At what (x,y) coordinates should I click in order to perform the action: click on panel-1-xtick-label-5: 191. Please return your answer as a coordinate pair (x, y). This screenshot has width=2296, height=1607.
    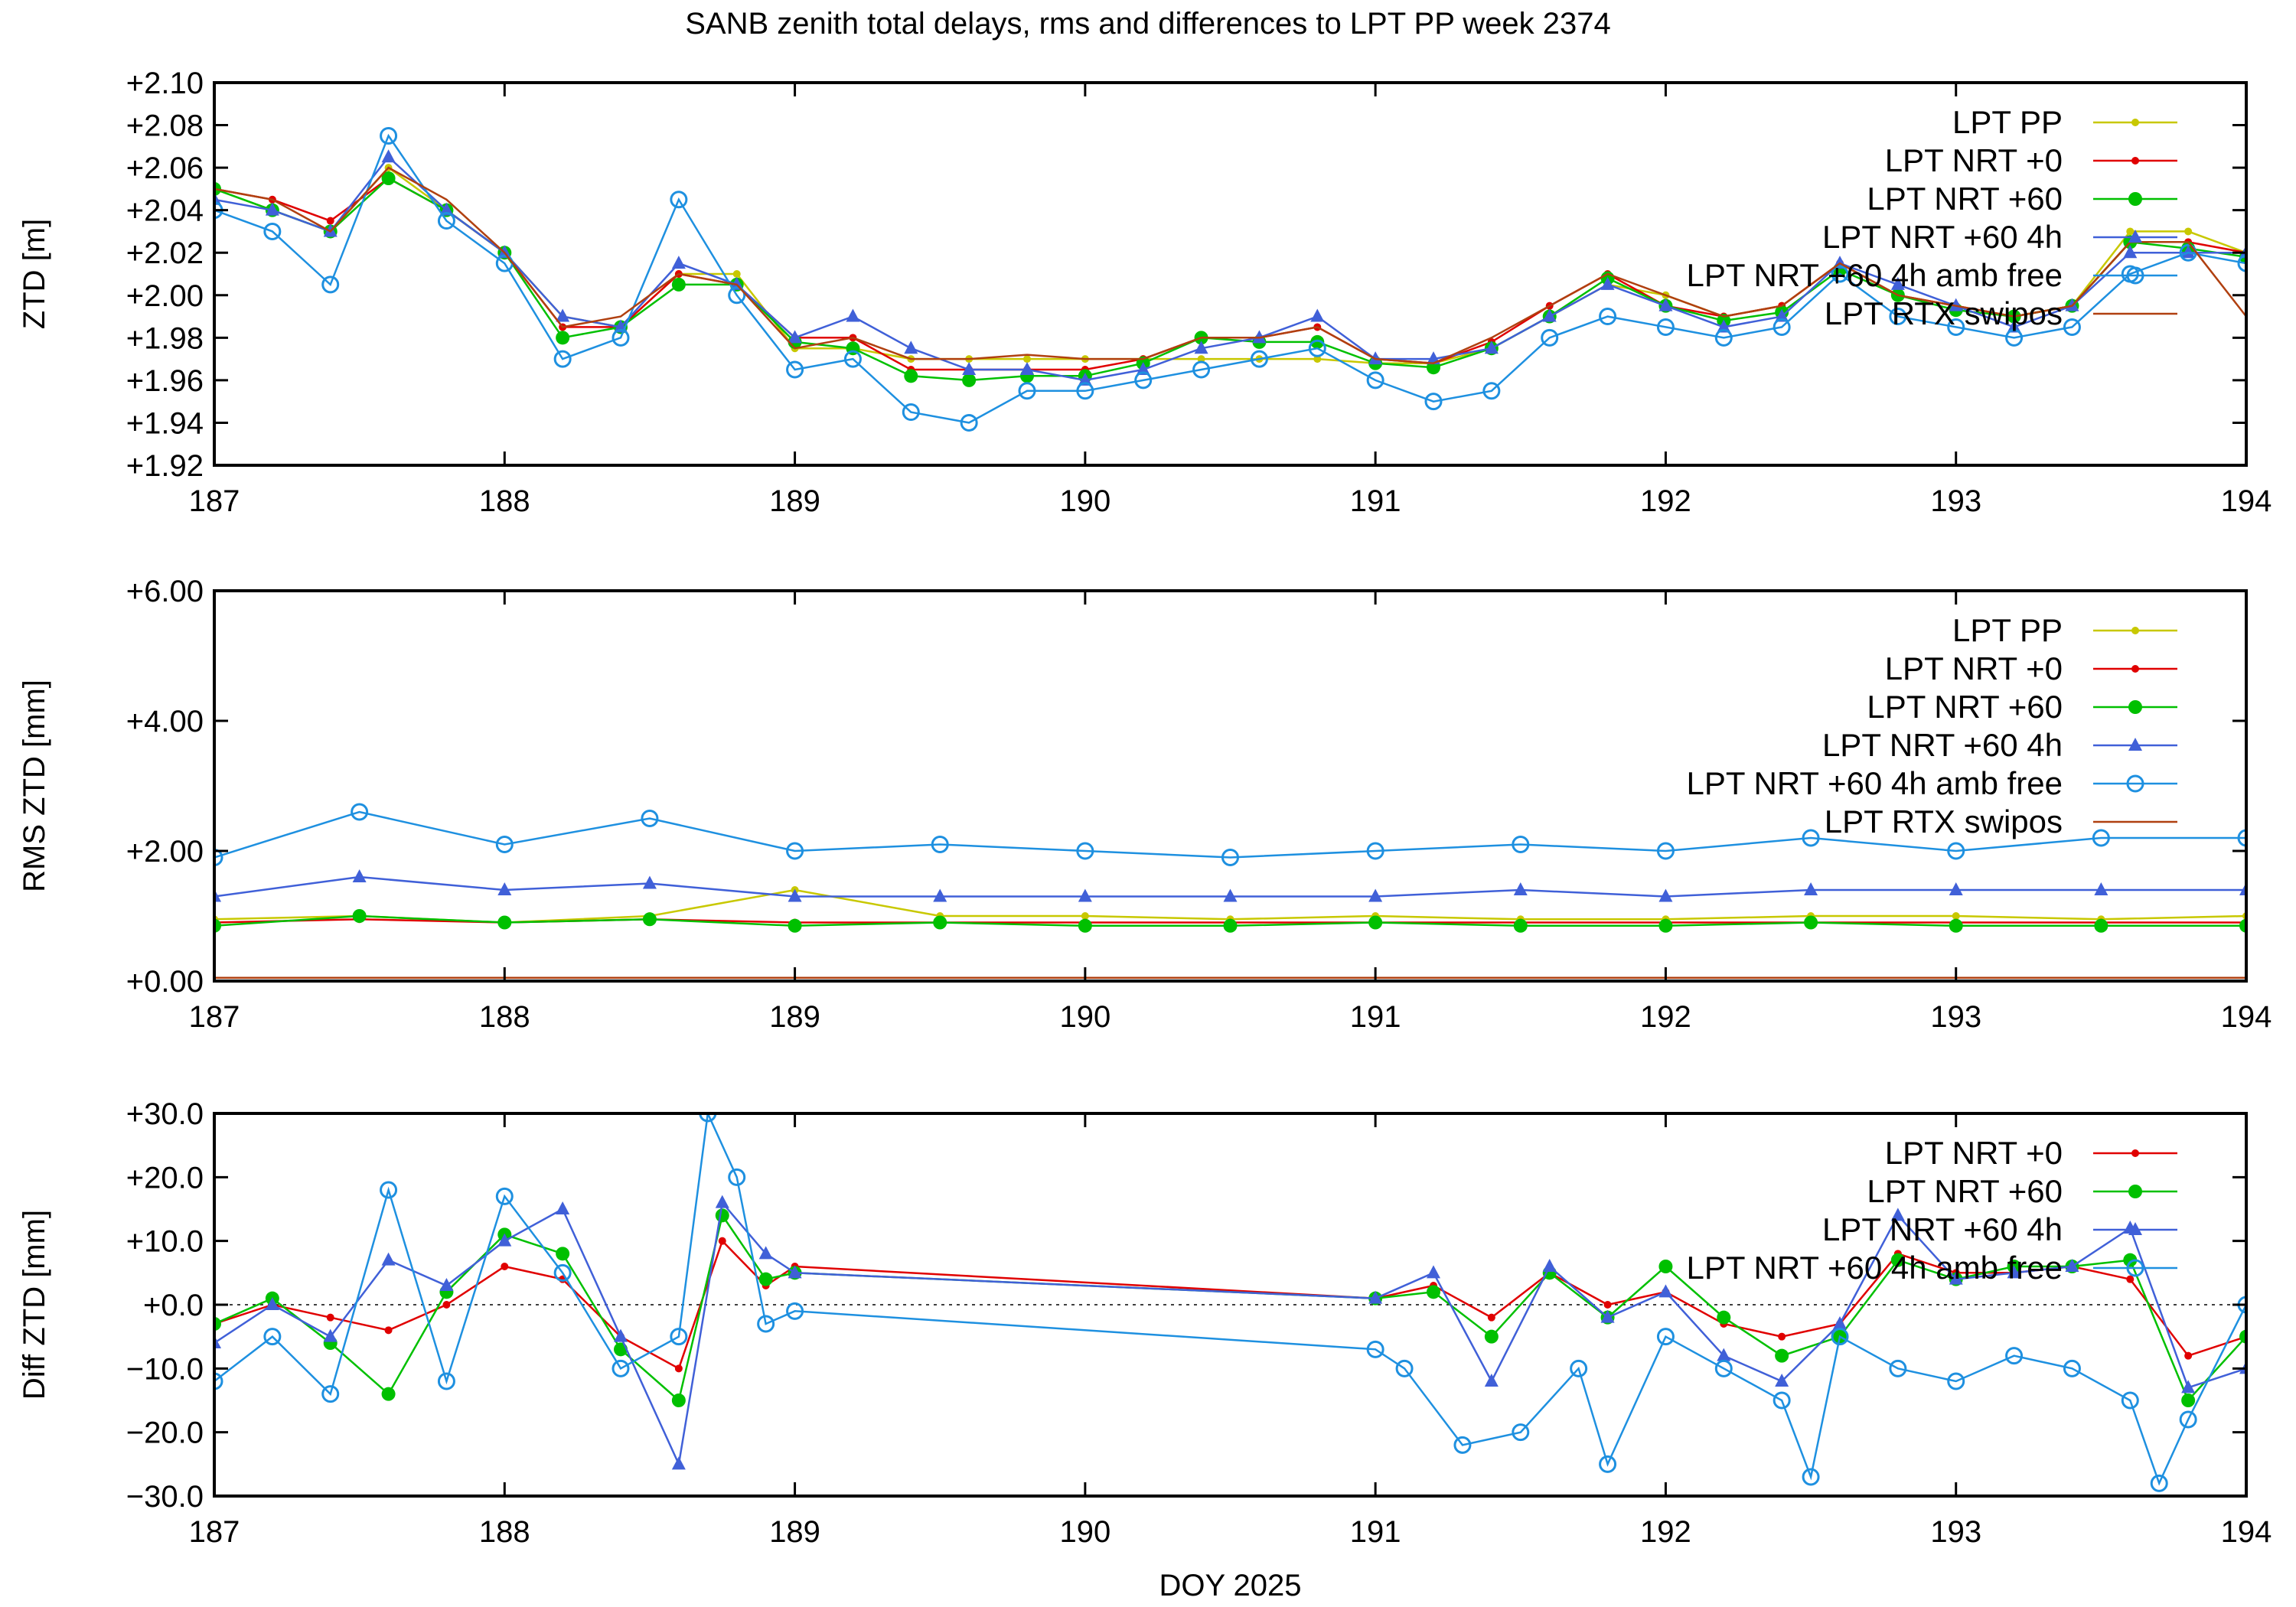
    Looking at the image, I should click on (1375, 501).